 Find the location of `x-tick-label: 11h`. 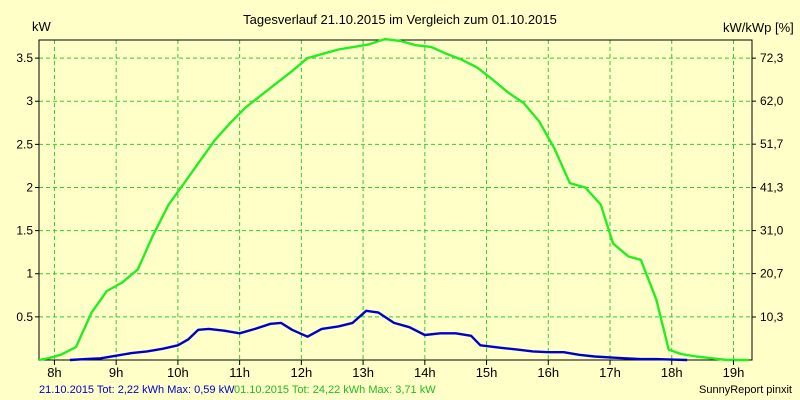

x-tick-label: 11h is located at coordinates (239, 372).